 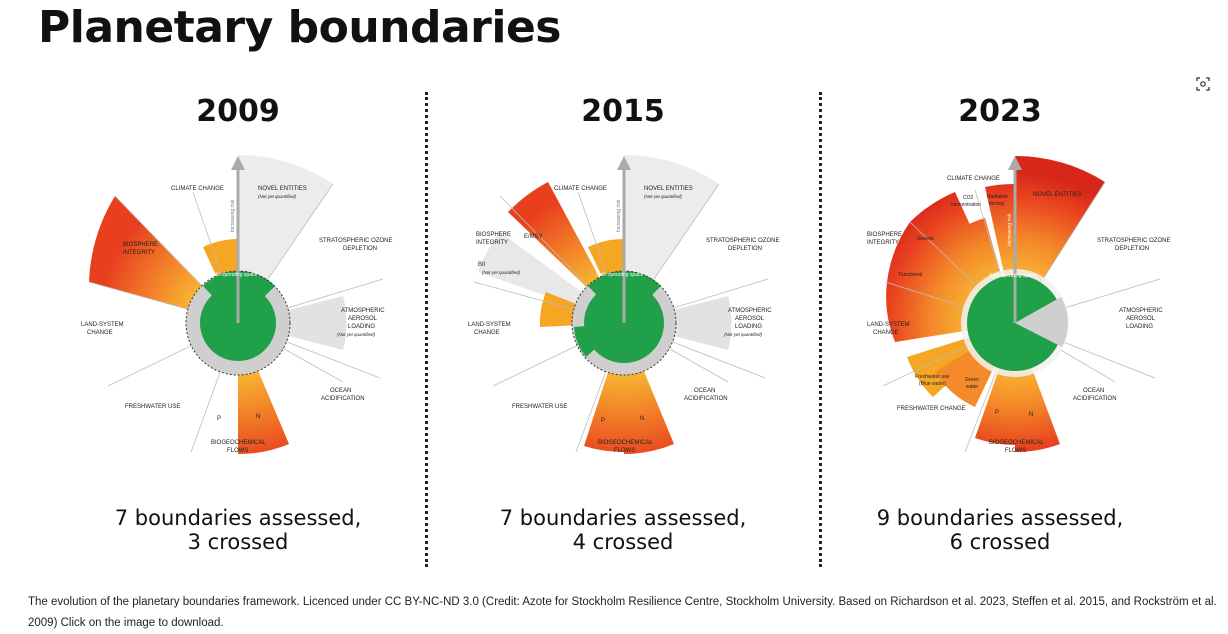 I want to click on summary-line-1: 9 boundaries assessed,, so click(x=1000, y=518).